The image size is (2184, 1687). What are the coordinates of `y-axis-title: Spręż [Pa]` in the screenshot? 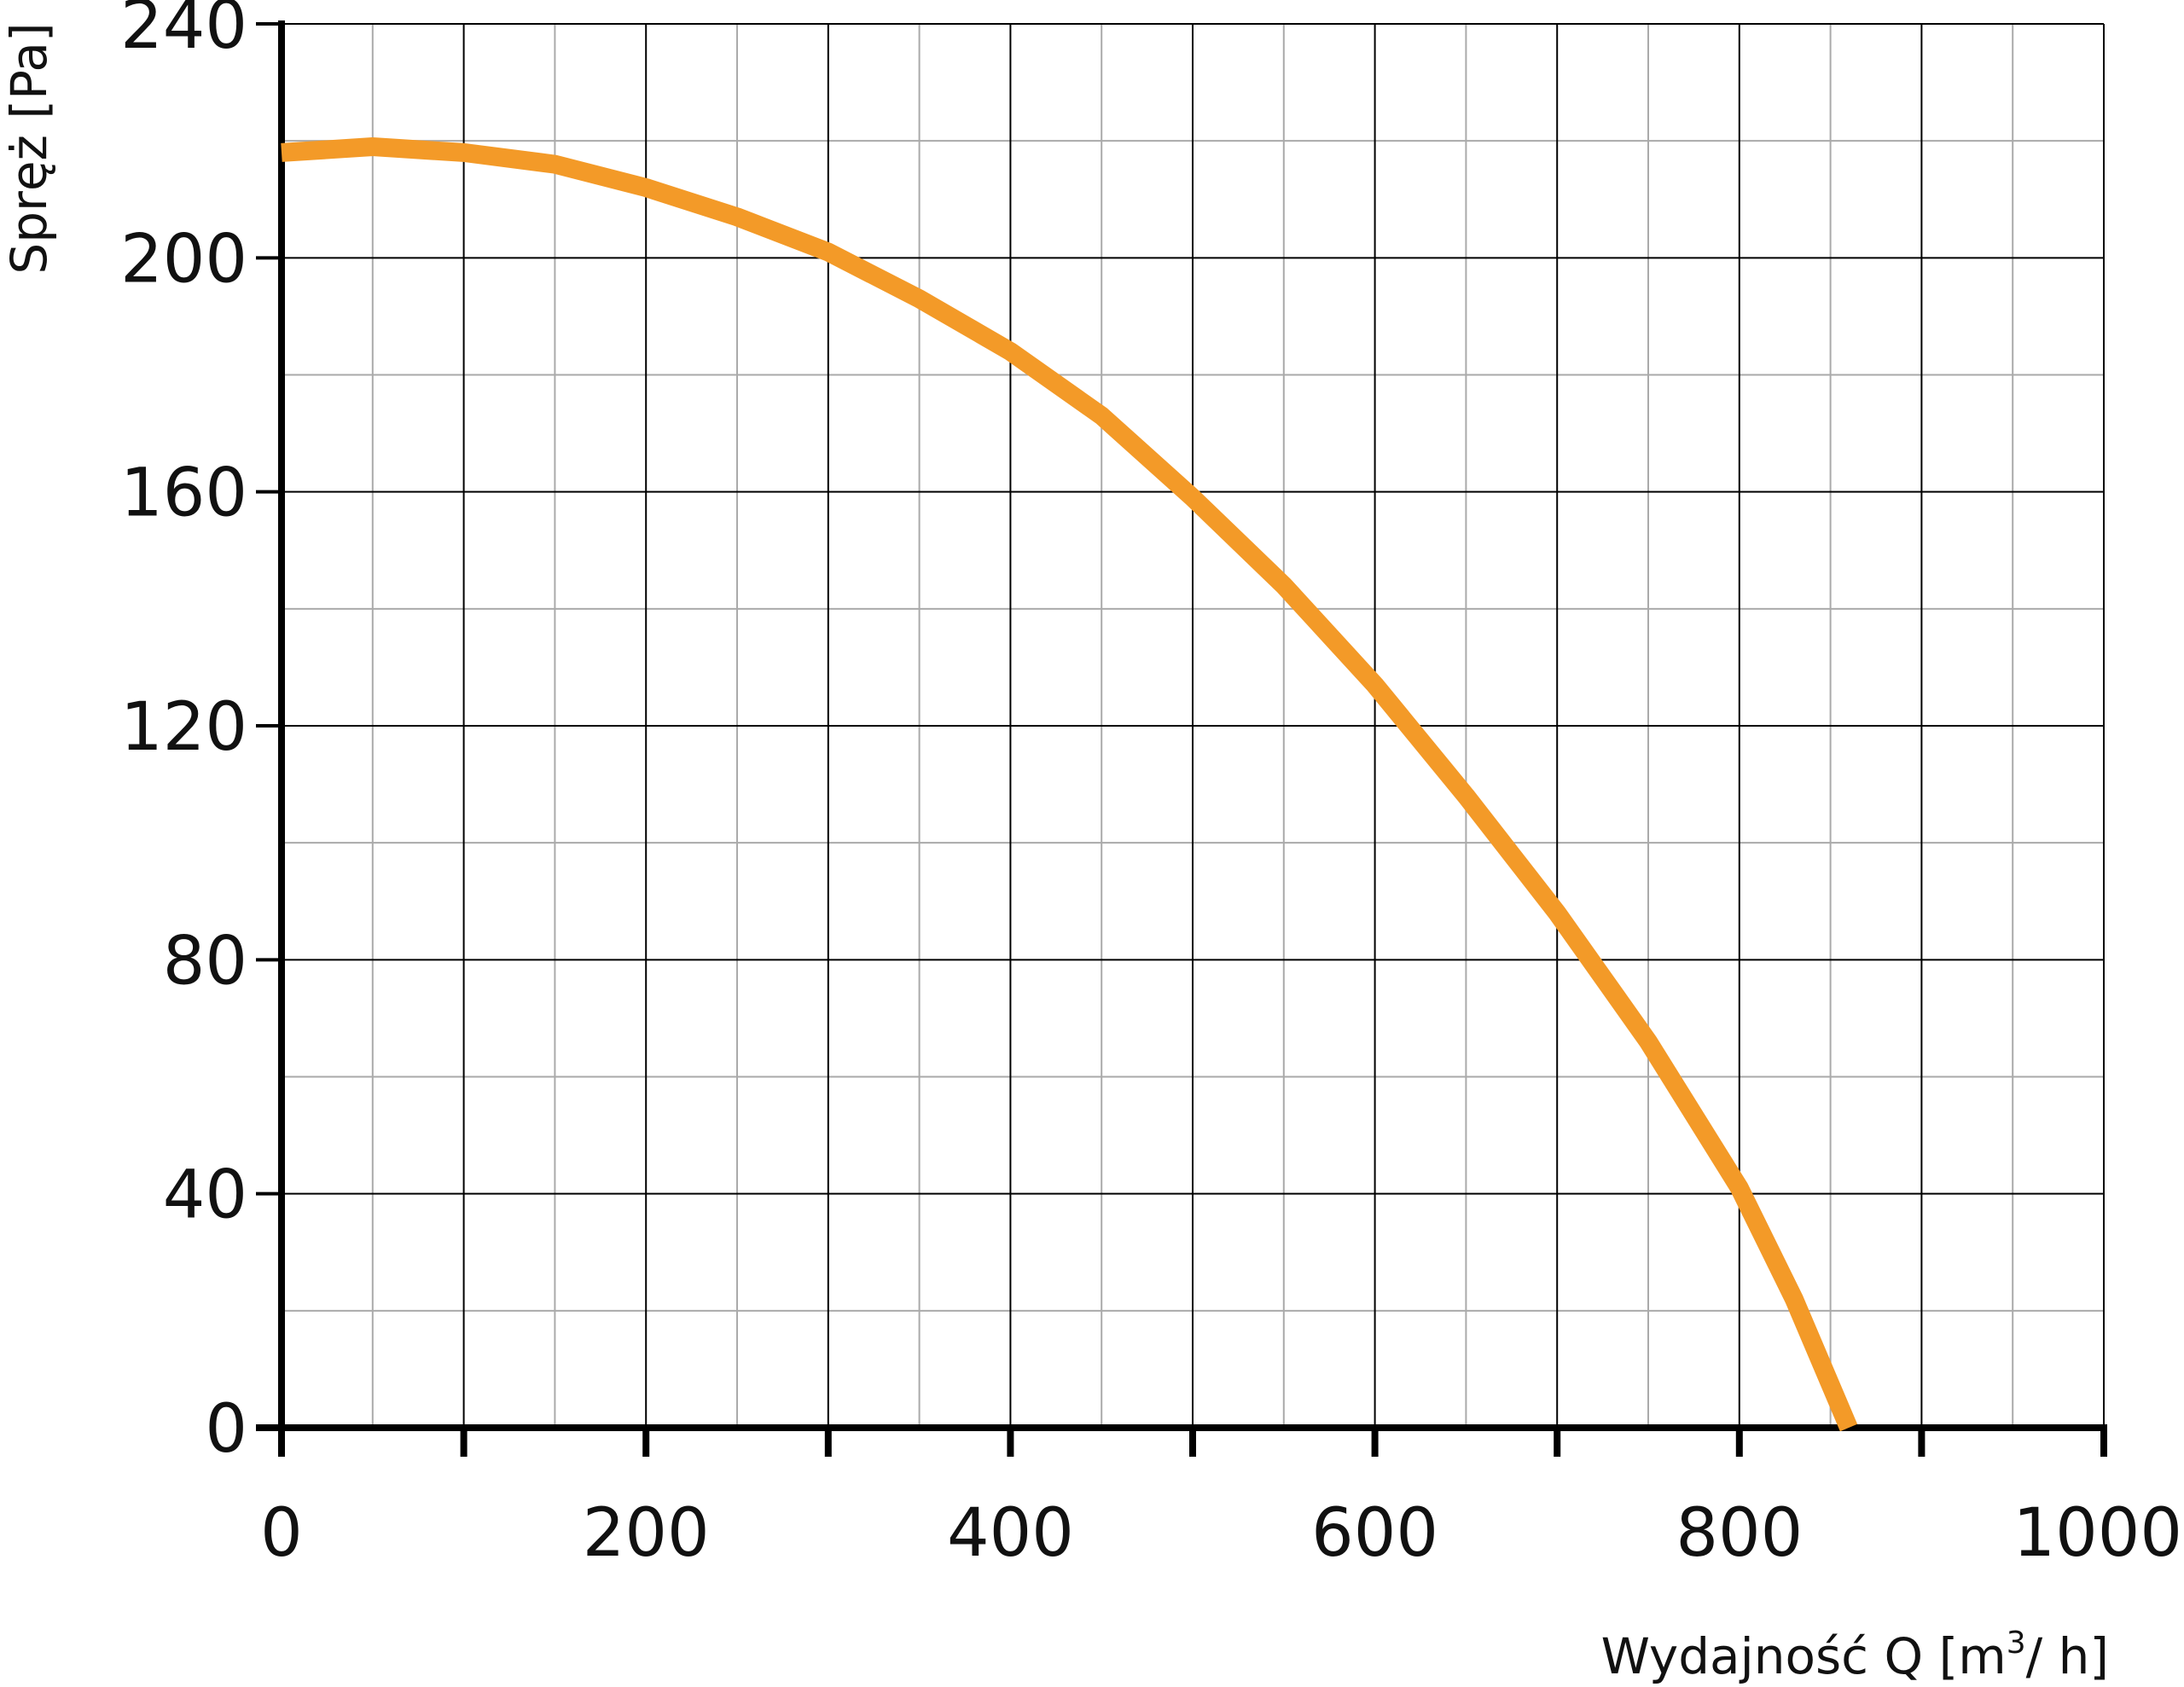 It's located at (29, 148).